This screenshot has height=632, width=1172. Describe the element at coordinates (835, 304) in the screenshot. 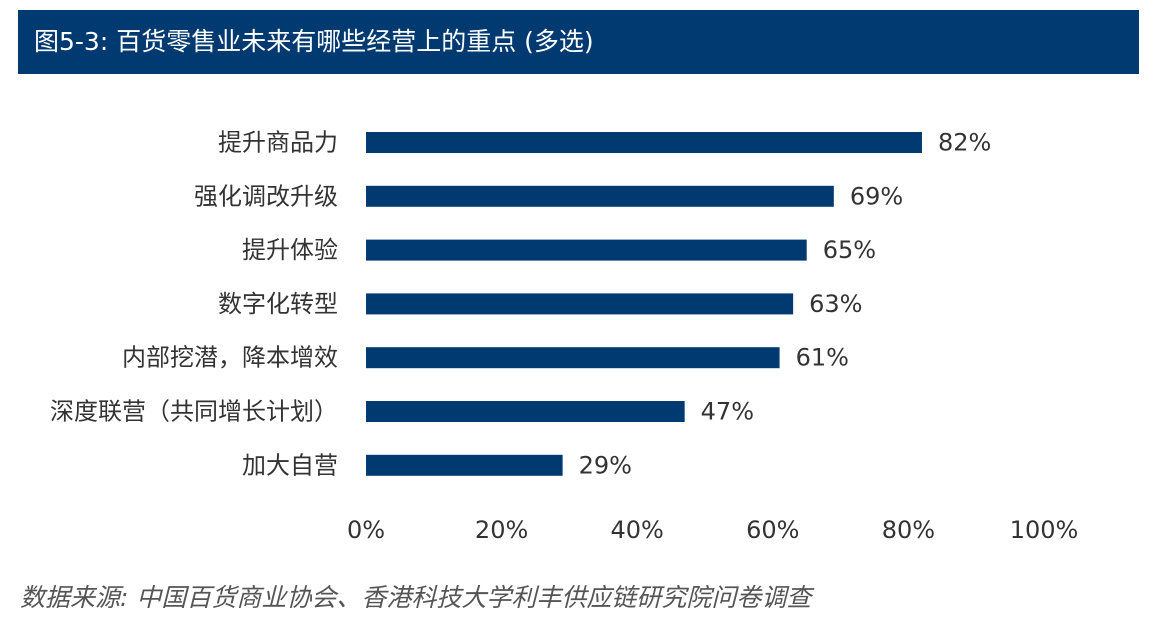

I see `value-label: 63%` at that location.